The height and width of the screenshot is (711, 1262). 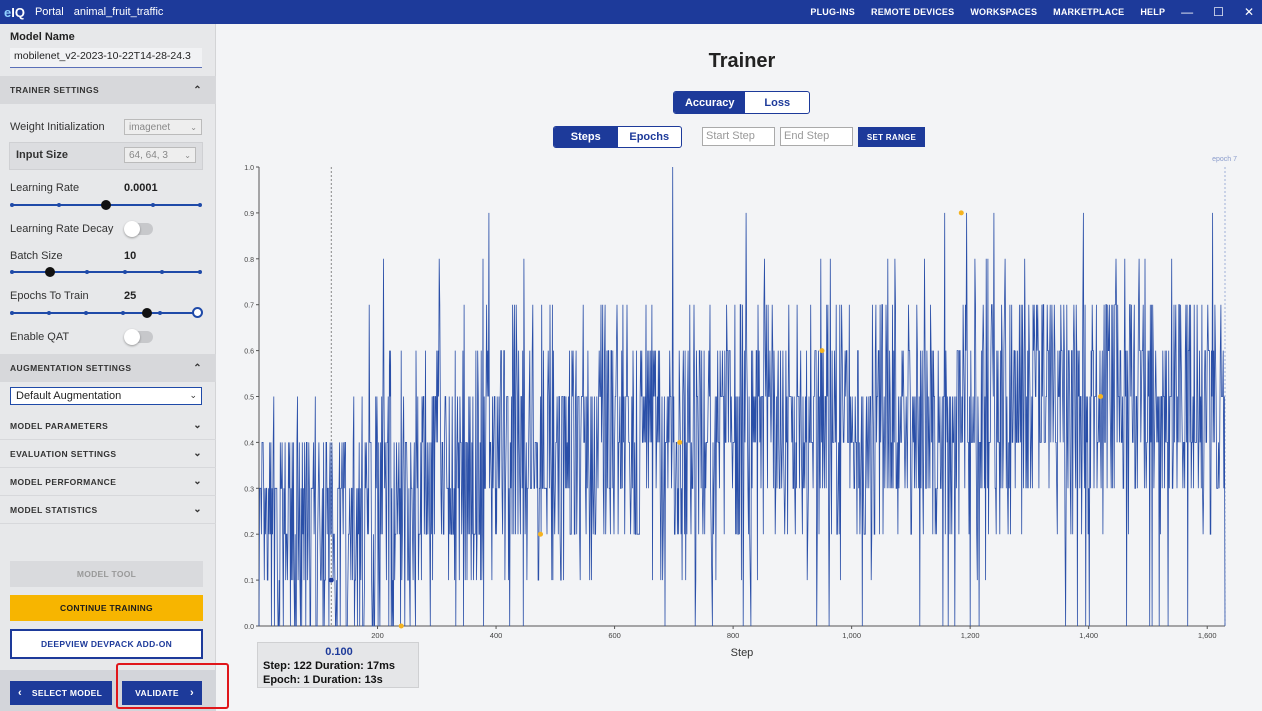 What do you see at coordinates (816, 136) in the screenshot?
I see `end-step-input: End Step` at bounding box center [816, 136].